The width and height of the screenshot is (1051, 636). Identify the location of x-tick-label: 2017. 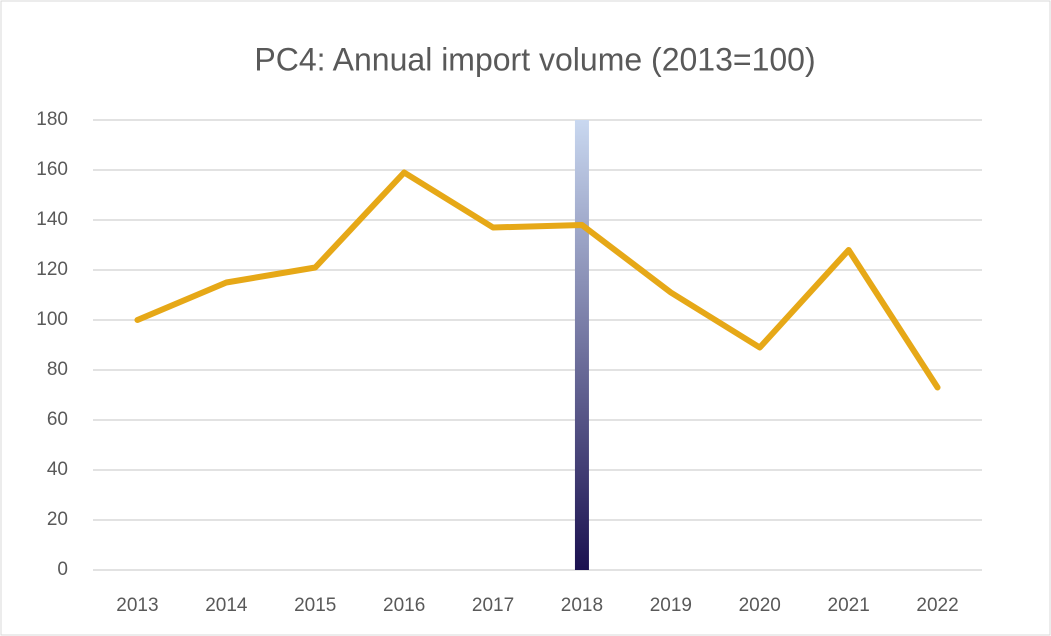
(493, 605).